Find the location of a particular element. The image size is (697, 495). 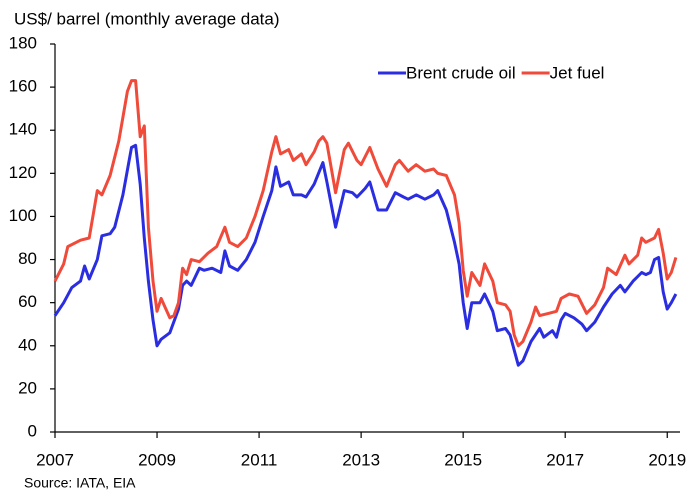

y-tick-label: 60 is located at coordinates (27, 301).